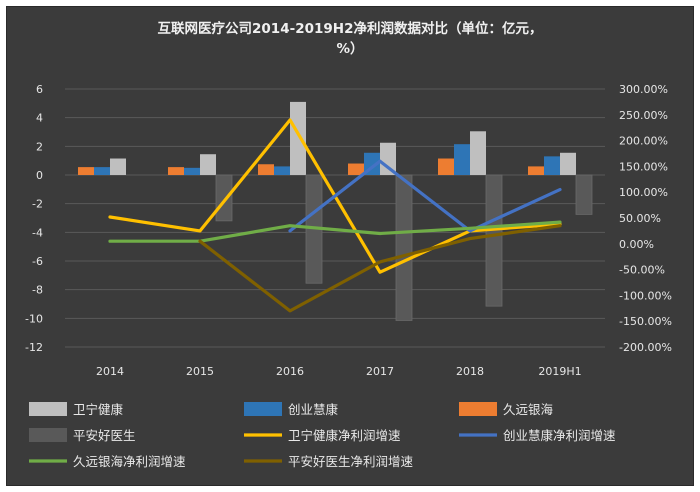 This screenshot has width=700, height=492. I want to click on legend-label: 久远银海净利润增速, so click(129, 461).